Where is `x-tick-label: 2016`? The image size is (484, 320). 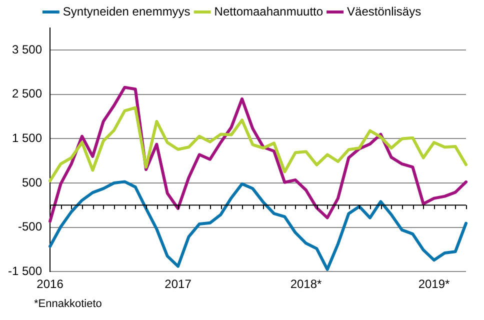 x-tick-label: 2016 is located at coordinates (50, 284).